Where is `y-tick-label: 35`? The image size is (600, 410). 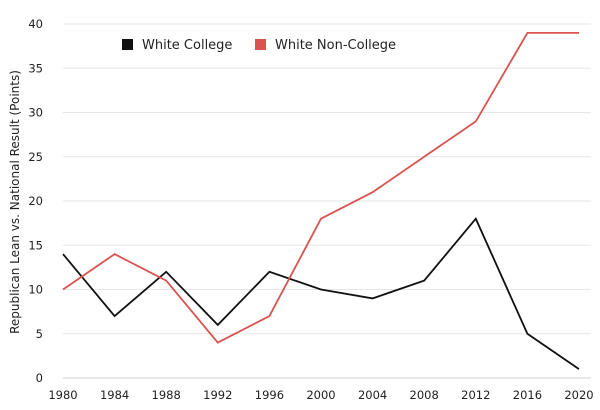 y-tick-label: 35 is located at coordinates (35, 68).